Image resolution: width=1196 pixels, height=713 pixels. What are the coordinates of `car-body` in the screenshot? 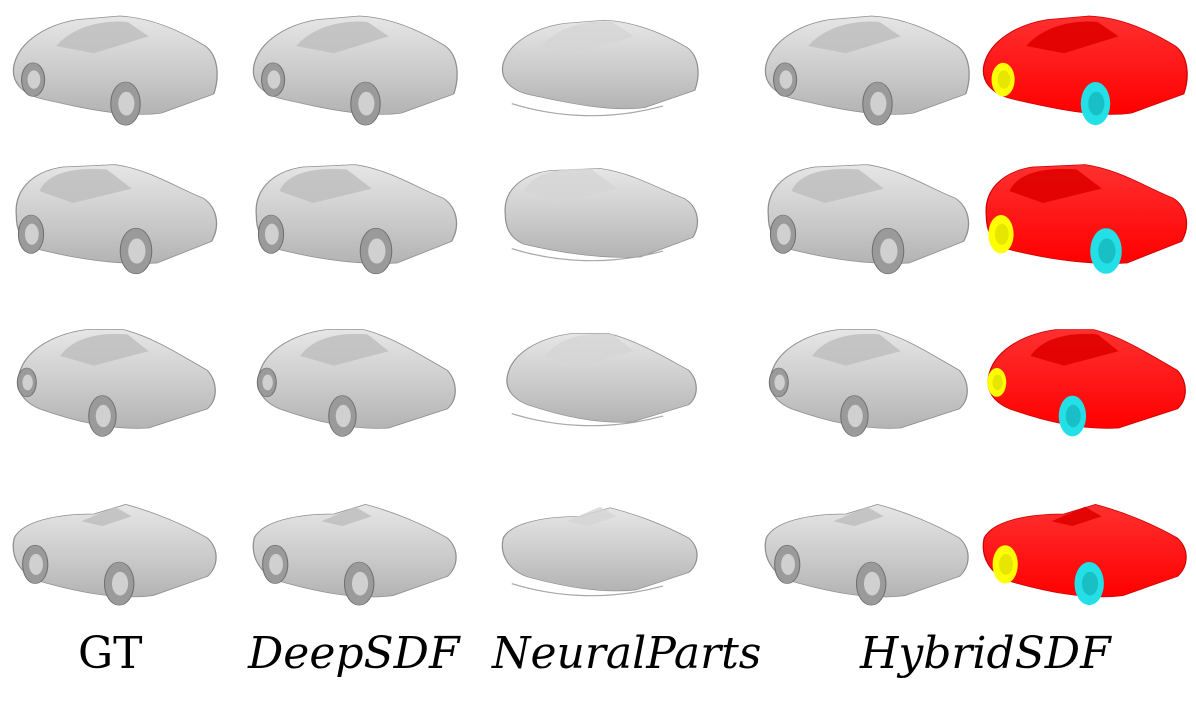 It's located at (599, 549).